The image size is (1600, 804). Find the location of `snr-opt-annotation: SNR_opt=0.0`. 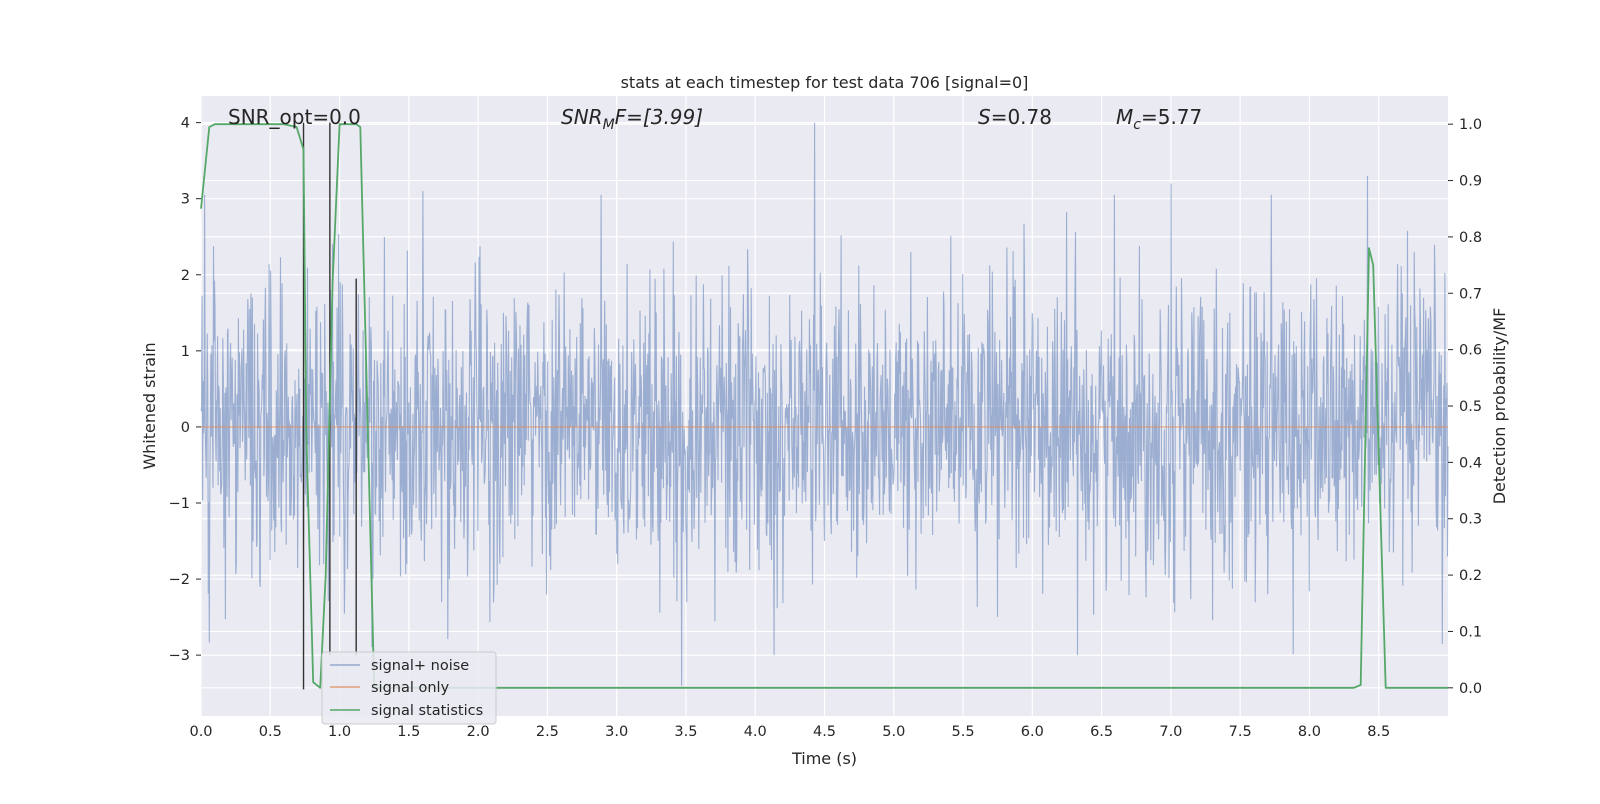

snr-opt-annotation: SNR_opt=0.0 is located at coordinates (294, 117).